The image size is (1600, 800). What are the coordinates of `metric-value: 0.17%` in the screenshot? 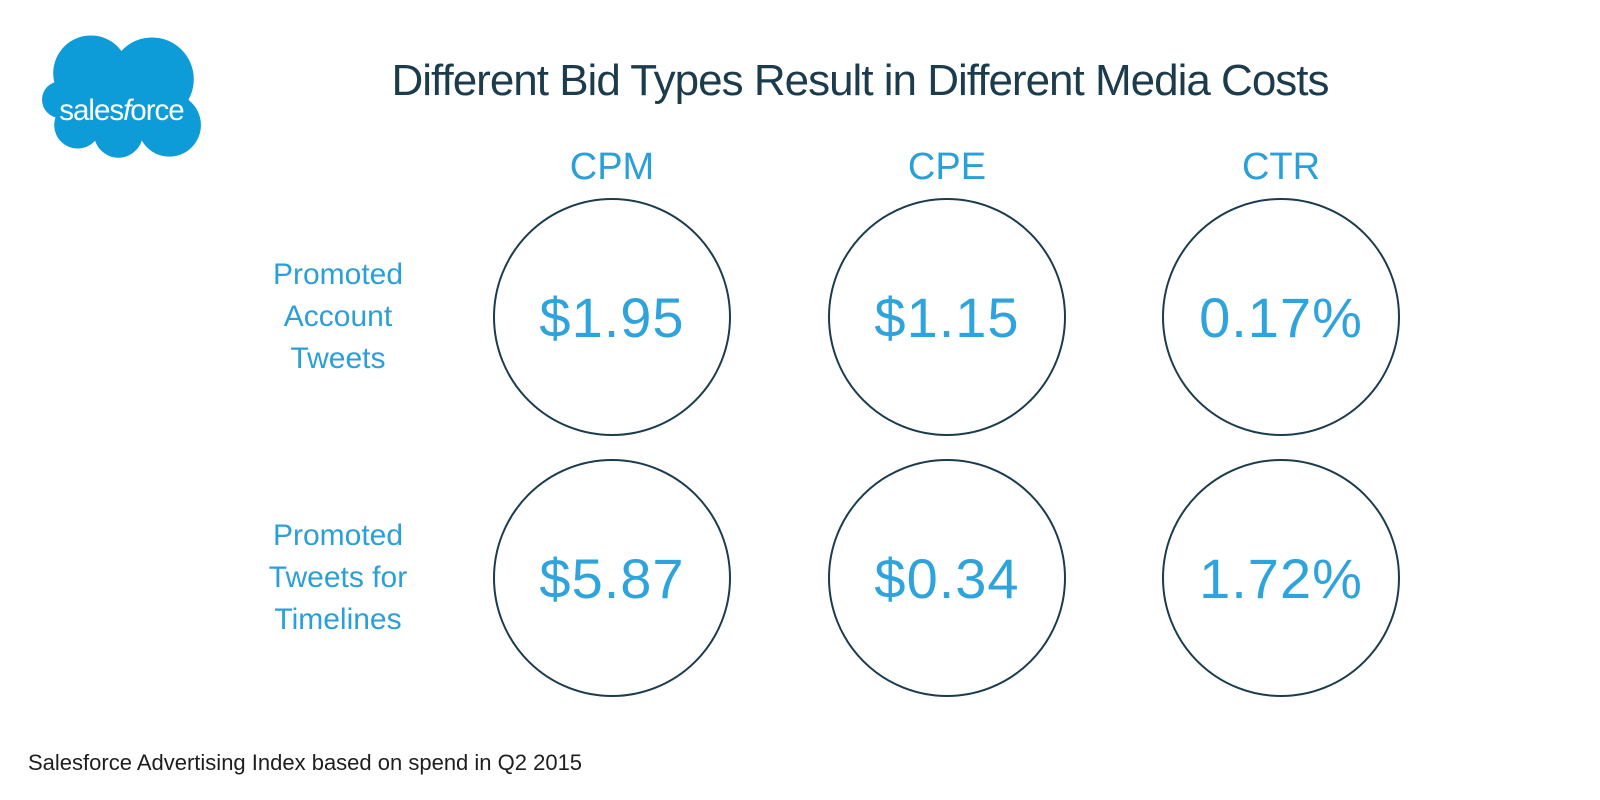 It's located at (1281, 317).